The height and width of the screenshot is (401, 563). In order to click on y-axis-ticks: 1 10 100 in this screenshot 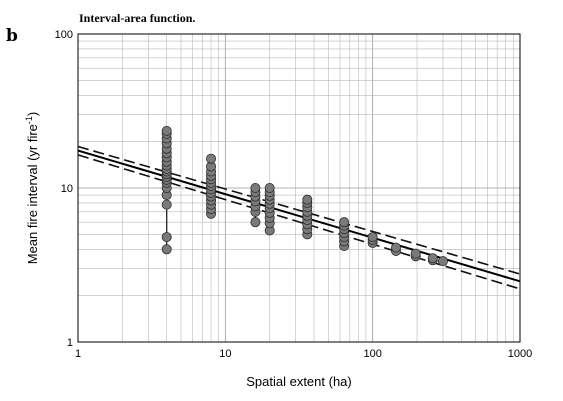, I will do `click(64, 189)`.